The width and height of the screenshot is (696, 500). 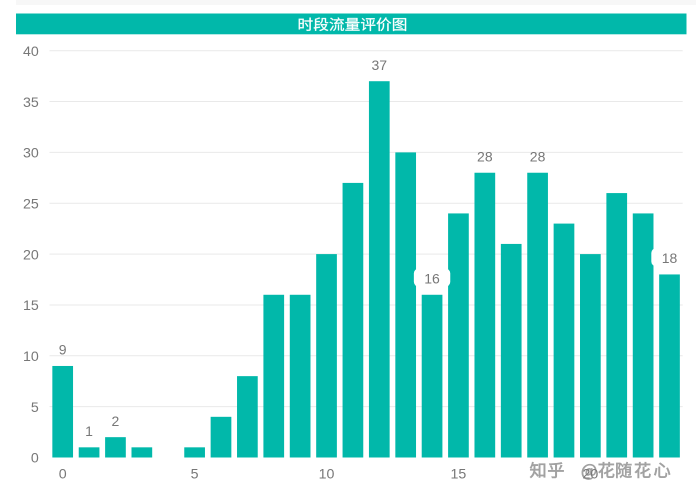 What do you see at coordinates (432, 278) in the screenshot?
I see `svg-text: 16` at bounding box center [432, 278].